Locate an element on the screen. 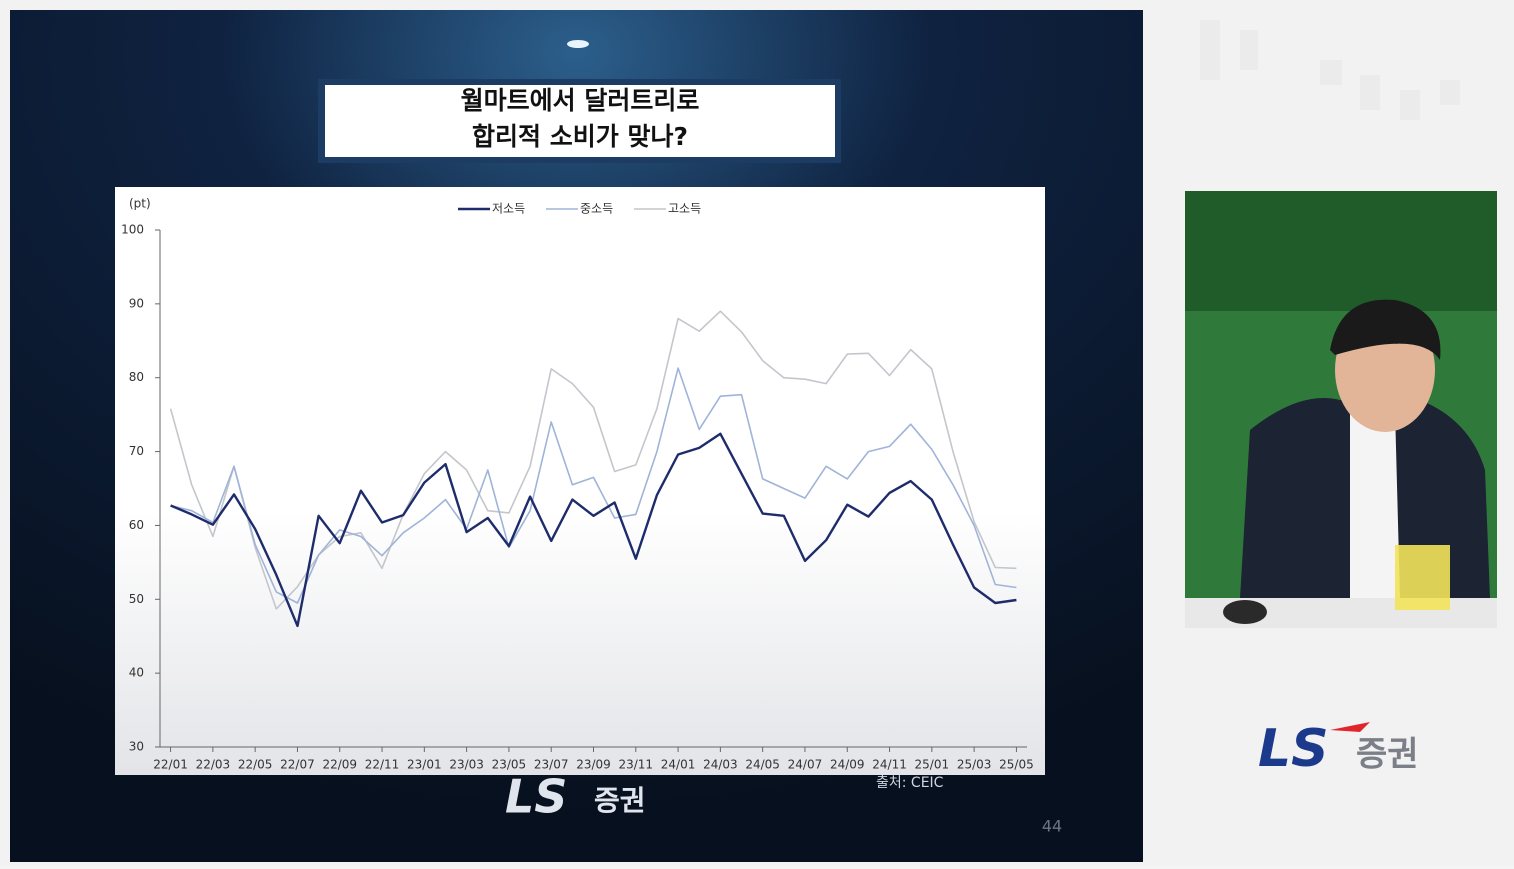 This screenshot has height=869, width=1514. x-tick-label: 23/01 is located at coordinates (424, 765).